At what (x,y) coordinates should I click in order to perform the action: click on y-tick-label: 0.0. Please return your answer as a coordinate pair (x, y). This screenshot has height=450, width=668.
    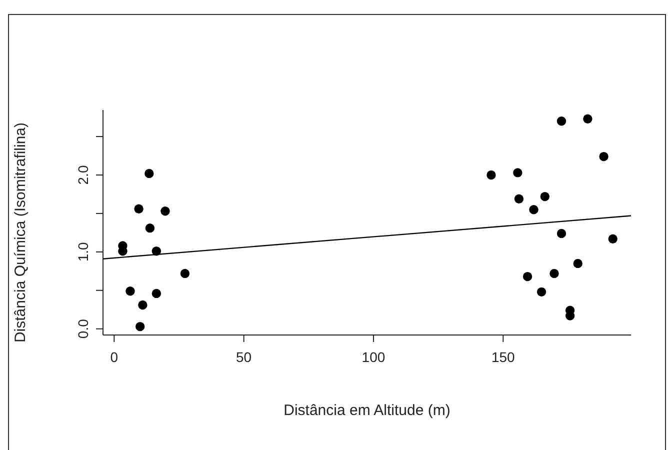
    Looking at the image, I should click on (83, 328).